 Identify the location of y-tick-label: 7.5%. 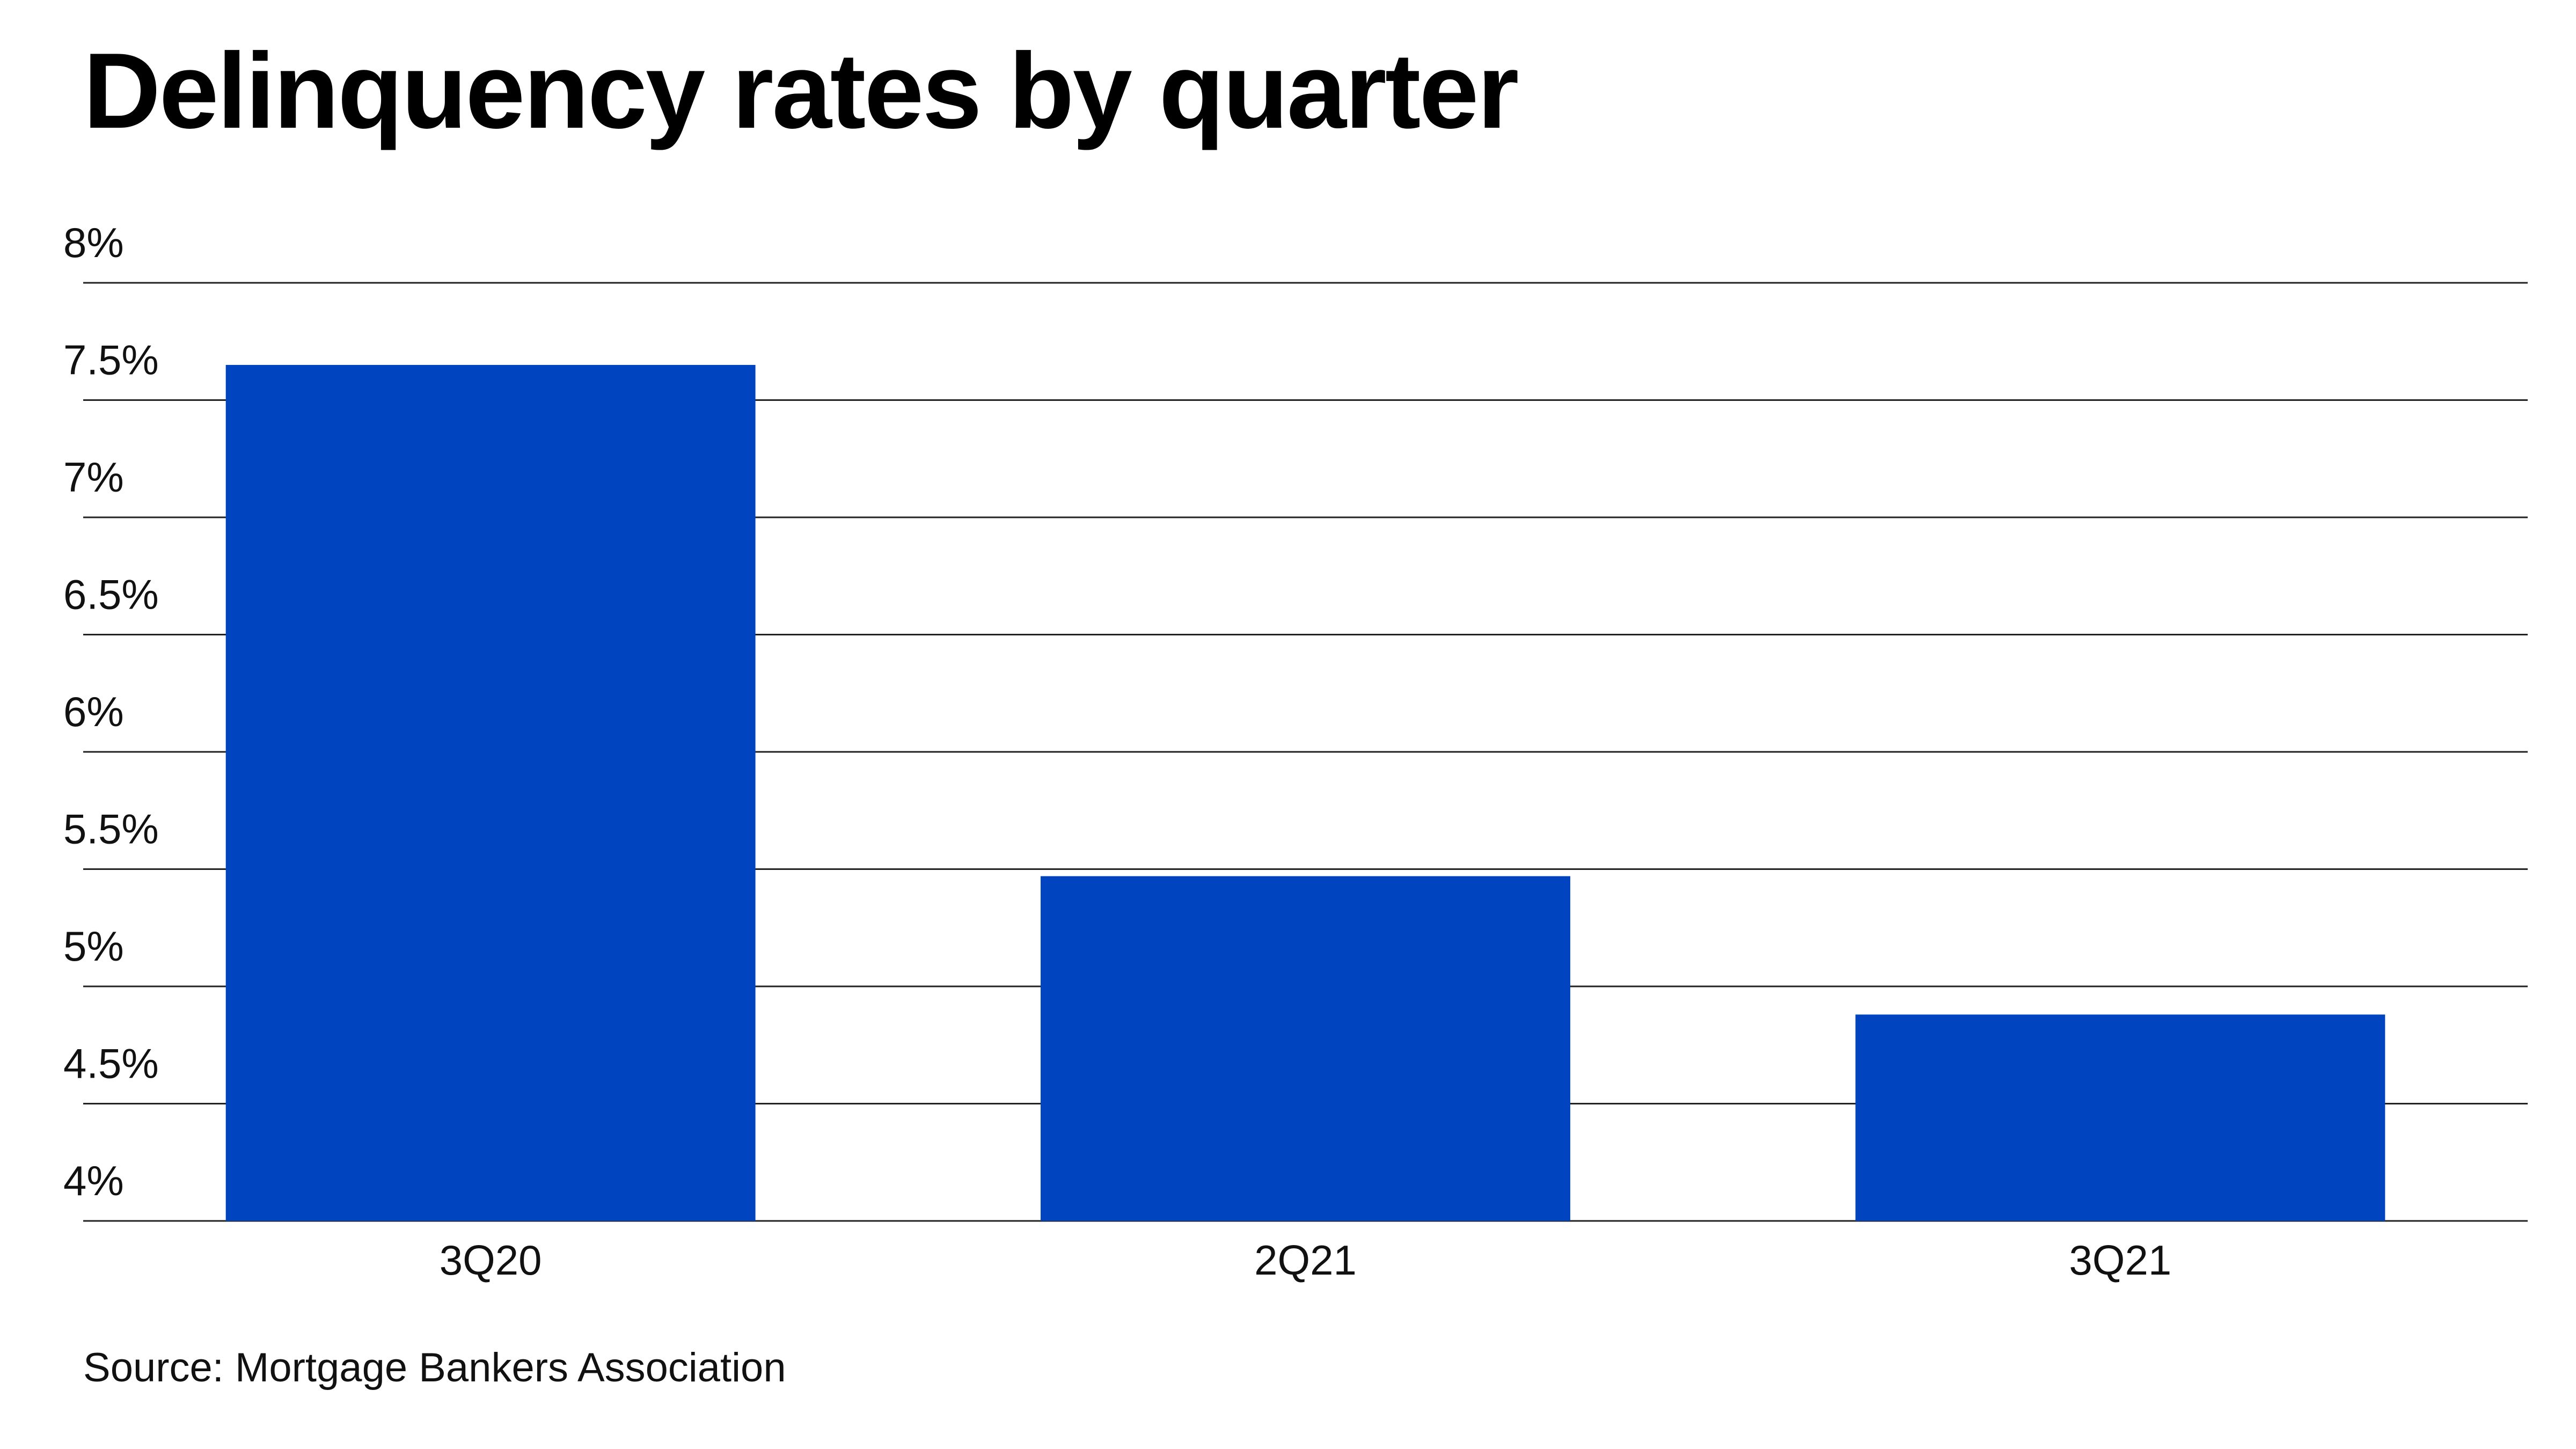
(111, 360).